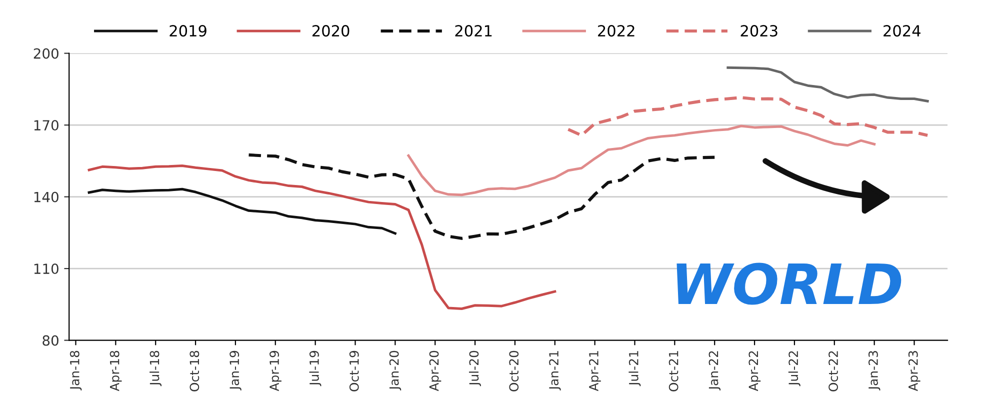  What do you see at coordinates (46, 53) in the screenshot?
I see `y-tick-label: 200` at bounding box center [46, 53].